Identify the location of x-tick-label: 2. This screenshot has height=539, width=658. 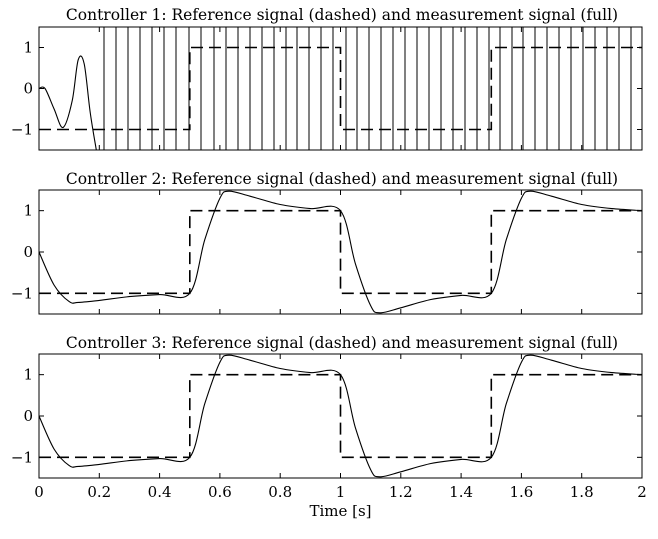
(642, 492).